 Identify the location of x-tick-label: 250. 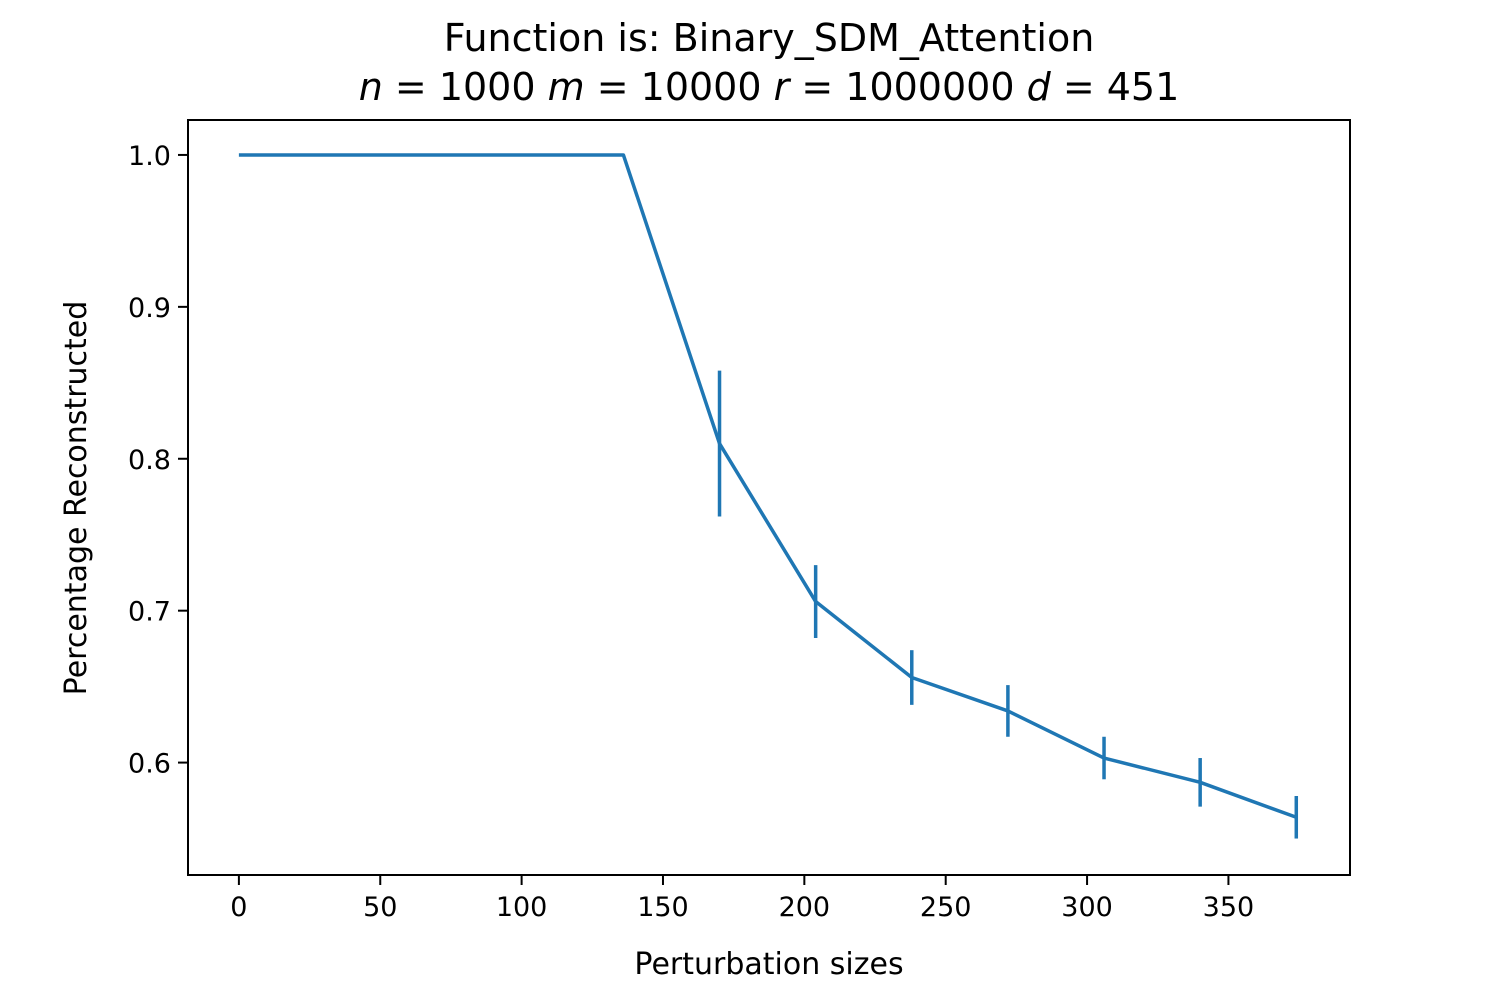
(946, 907).